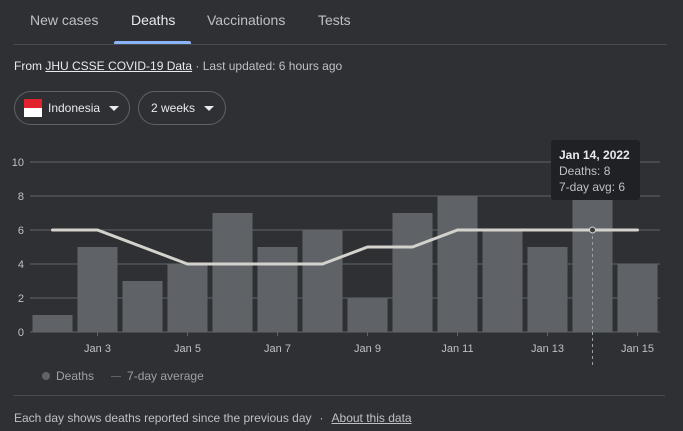  What do you see at coordinates (75, 376) in the screenshot?
I see `legend-deaths: Deaths` at bounding box center [75, 376].